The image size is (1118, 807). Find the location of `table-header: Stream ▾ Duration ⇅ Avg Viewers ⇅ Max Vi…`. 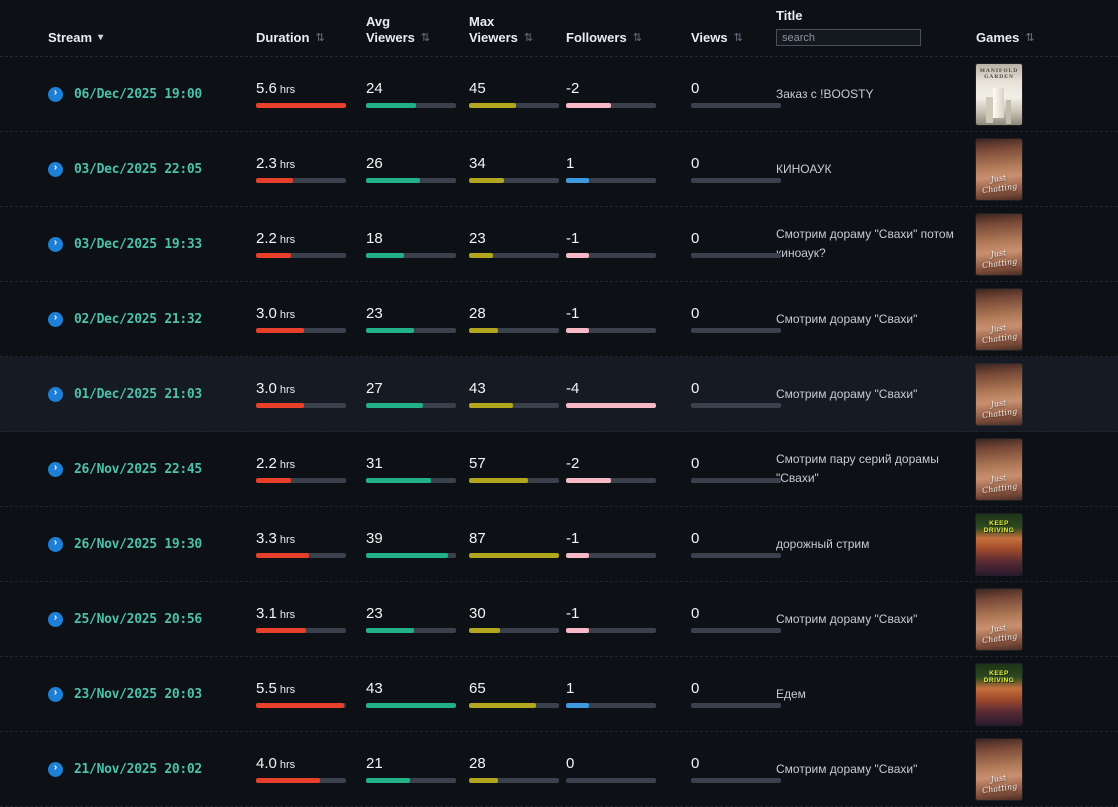

table-header: Stream ▾ Duration ⇅ Avg Viewers ⇅ Max Vi… is located at coordinates (559, 28).